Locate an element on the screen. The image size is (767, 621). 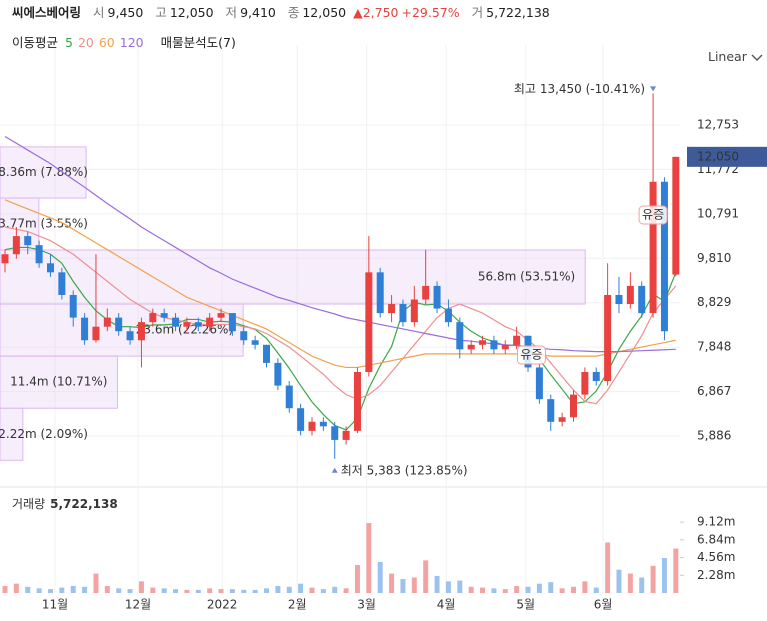
scale-dropdown: Linear is located at coordinates (735, 56).